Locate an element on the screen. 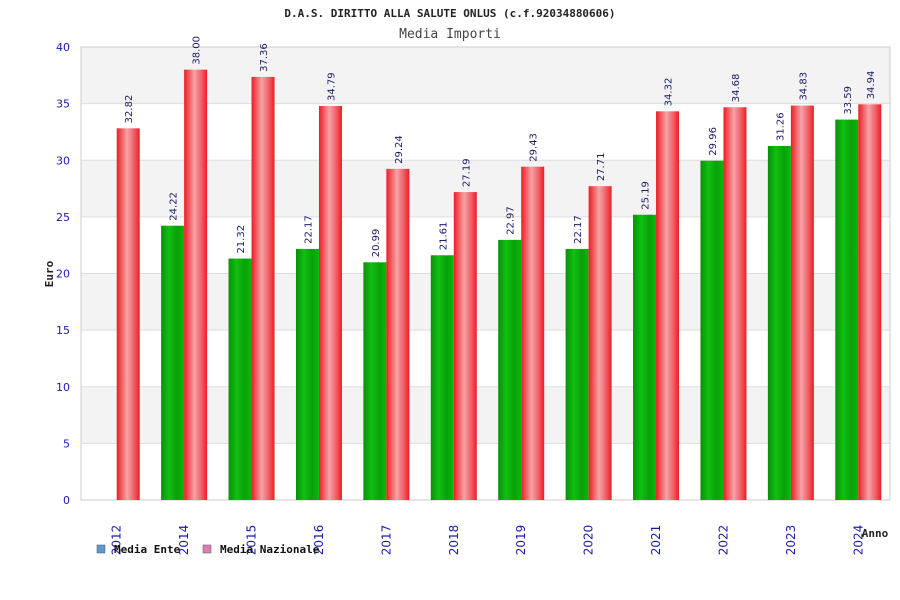 Image resolution: width=900 pixels, height=600 pixels. y-axis: 0 5 10 15 20 25 30 35 40 is located at coordinates (63, 274).